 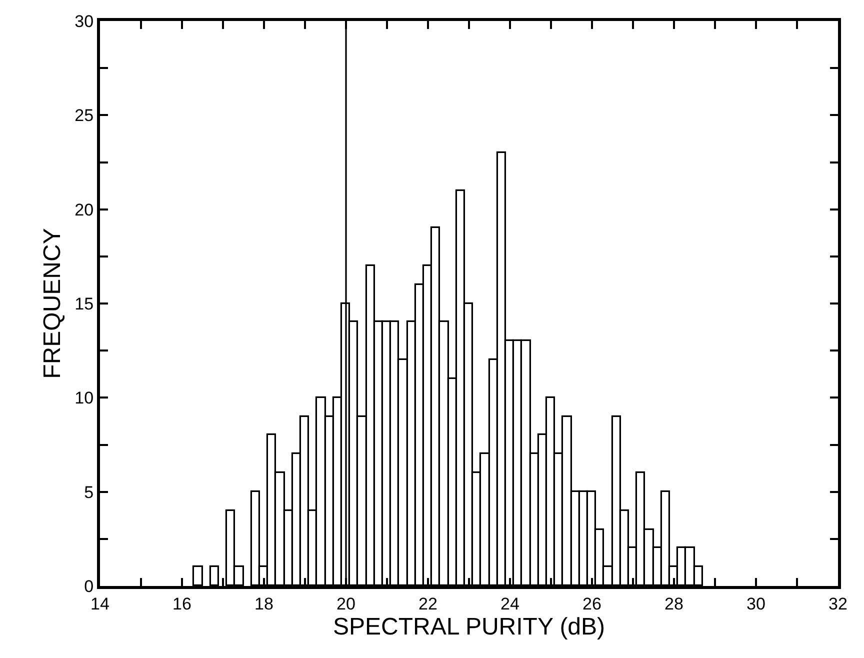 What do you see at coordinates (89, 586) in the screenshot?
I see `y-tick-label: 0` at bounding box center [89, 586].